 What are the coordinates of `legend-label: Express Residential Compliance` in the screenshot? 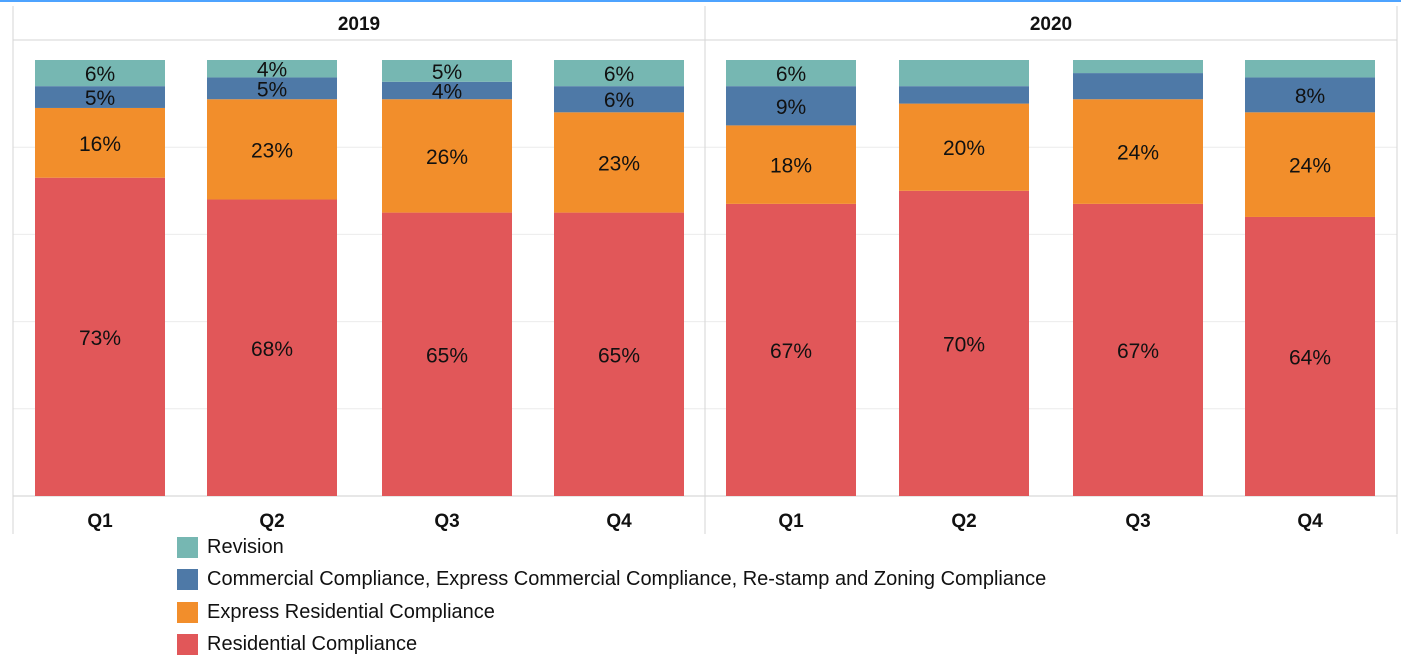 It's located at (351, 612).